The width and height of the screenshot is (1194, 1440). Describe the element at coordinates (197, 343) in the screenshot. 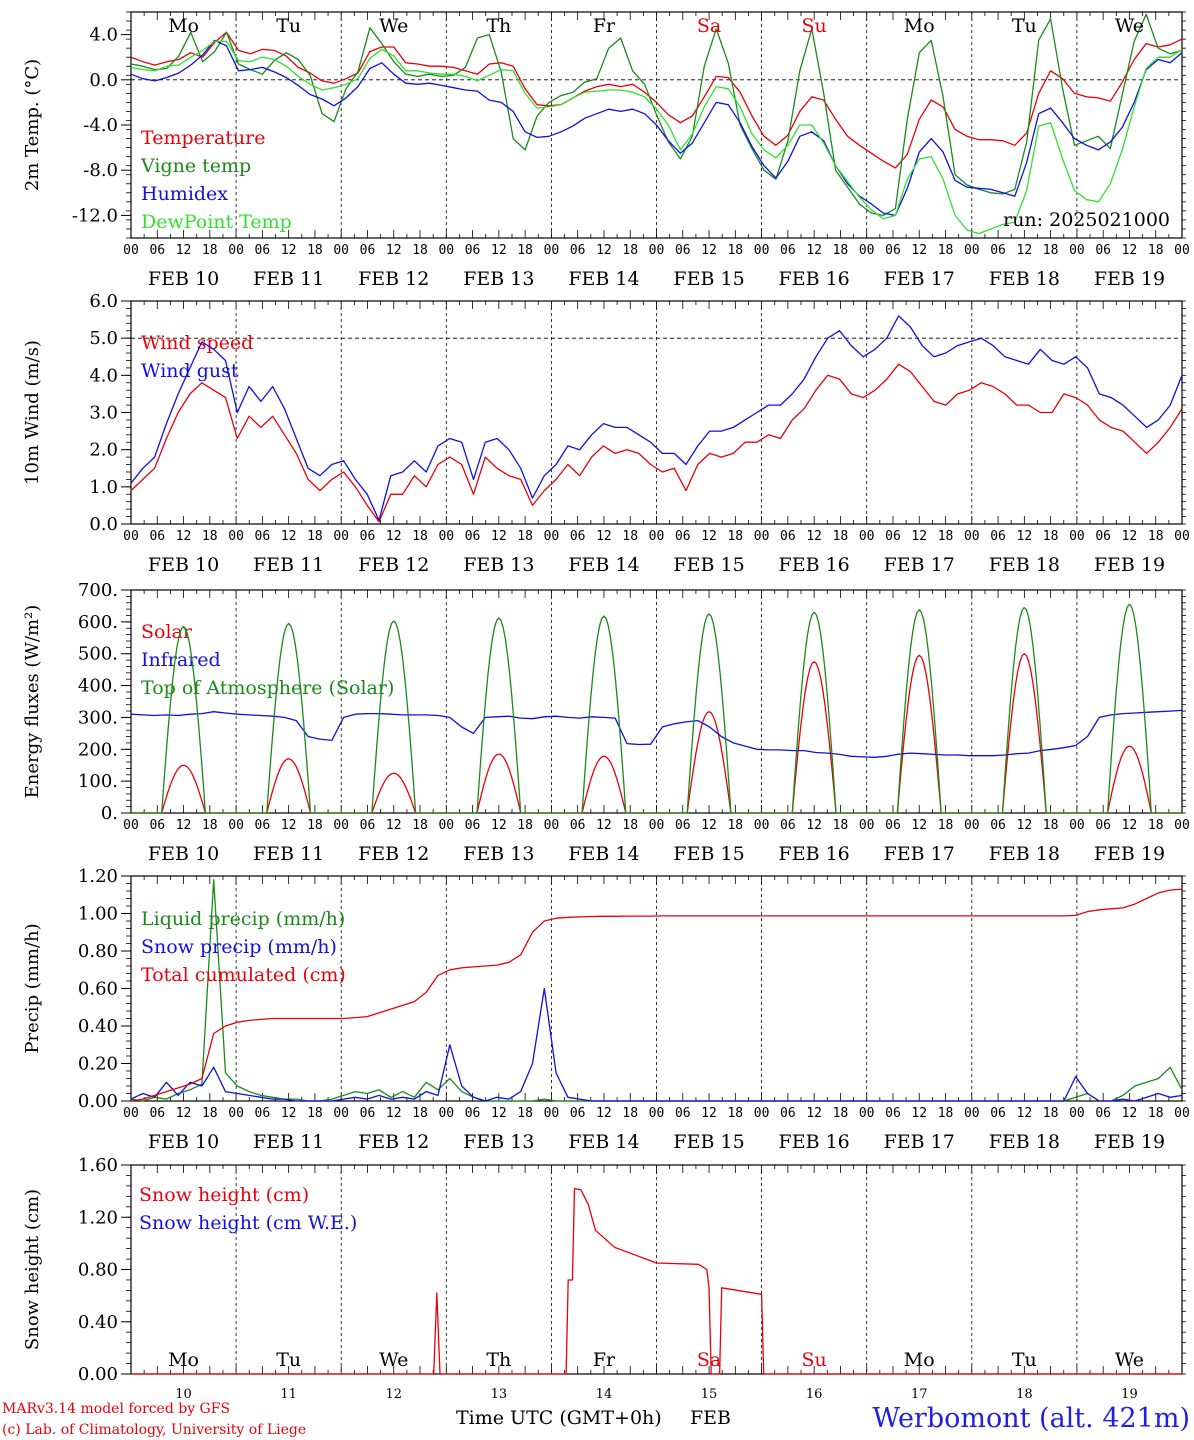

I see `legend-entry: Wind speed` at that location.